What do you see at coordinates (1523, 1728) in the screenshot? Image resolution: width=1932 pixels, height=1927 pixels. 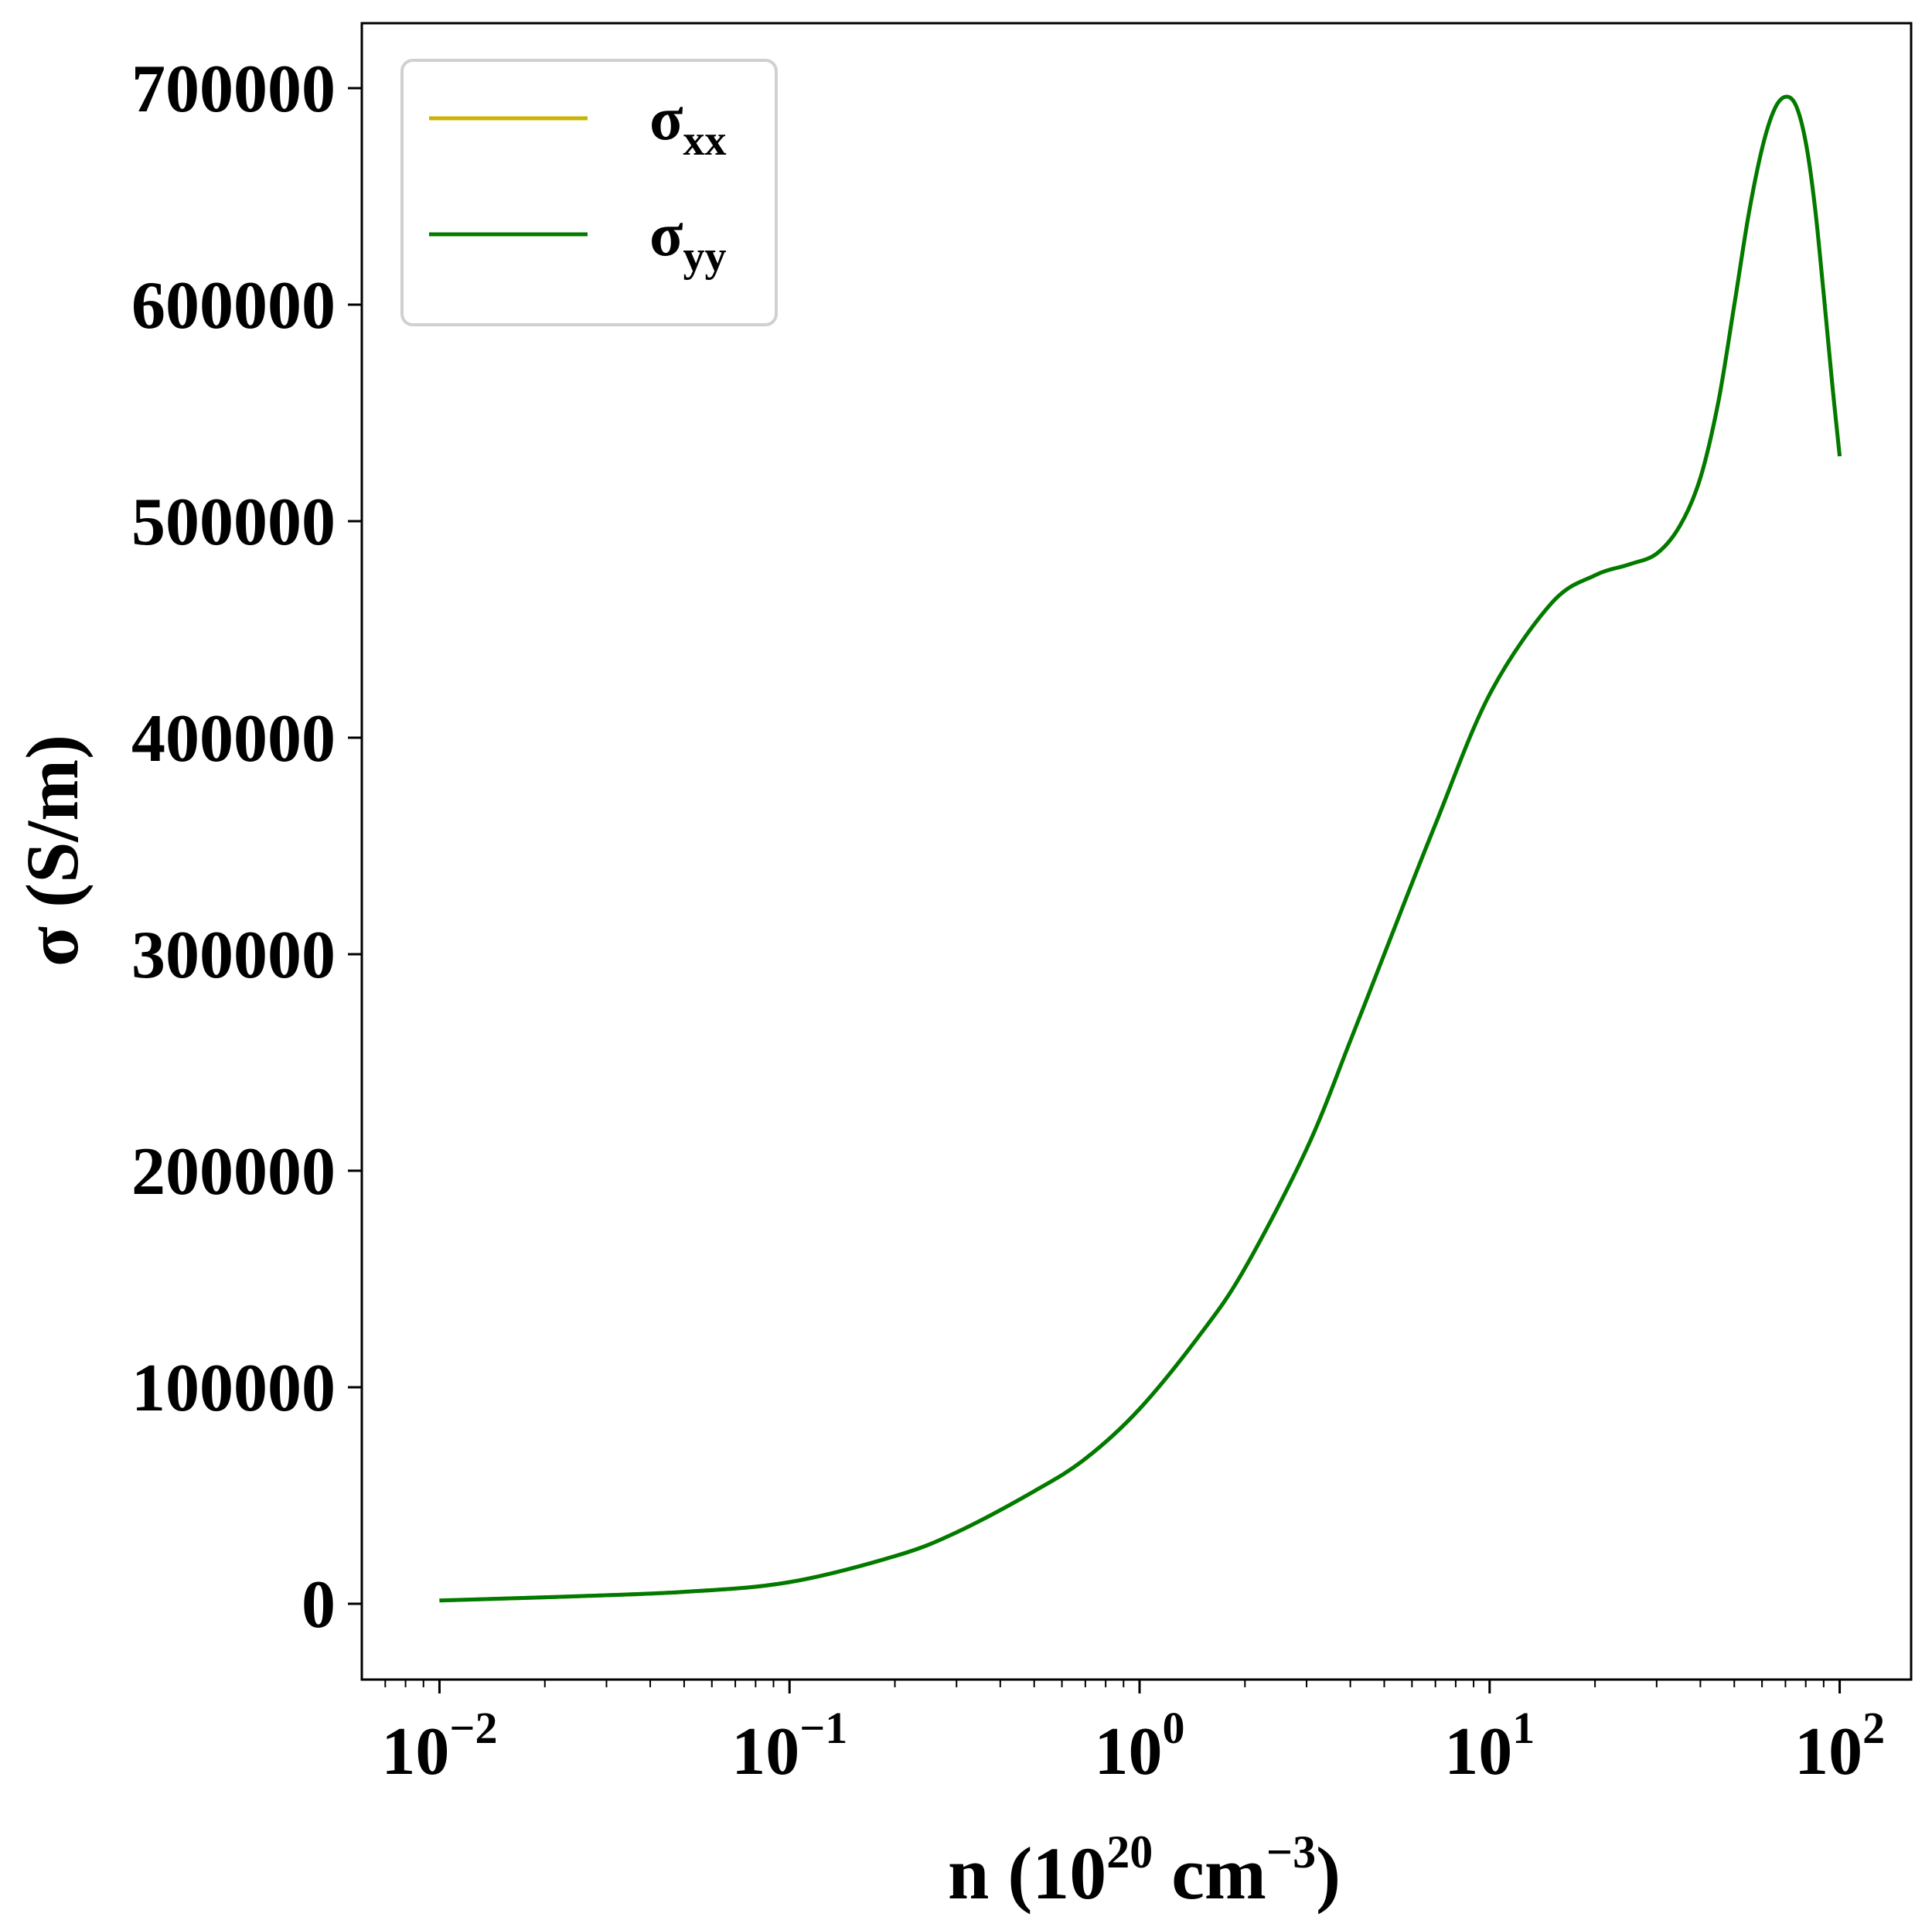 I see `x-tick-label-exp-3: 1` at bounding box center [1523, 1728].